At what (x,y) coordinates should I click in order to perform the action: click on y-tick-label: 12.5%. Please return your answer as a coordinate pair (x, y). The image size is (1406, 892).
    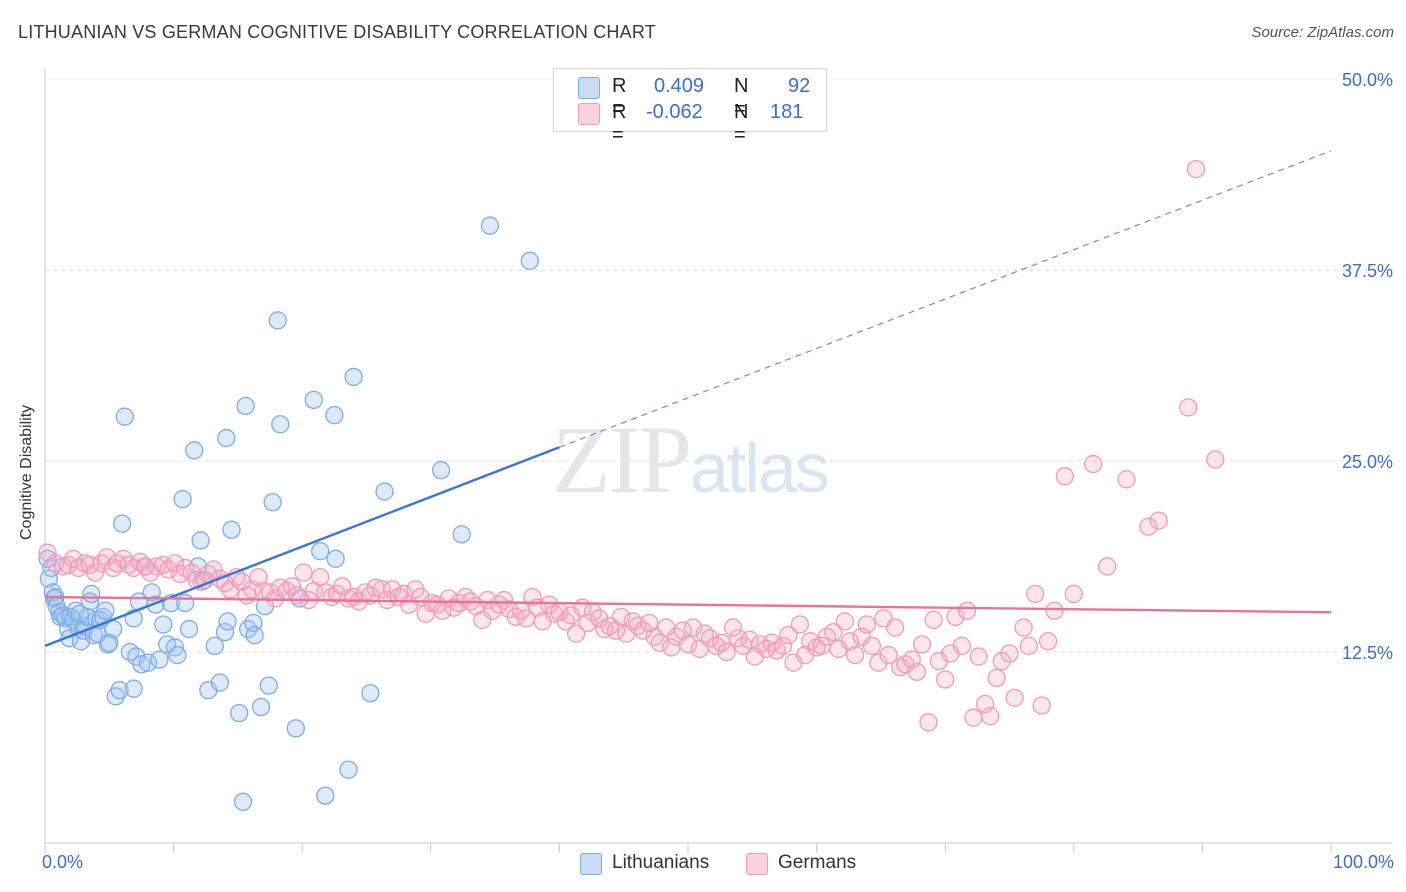
    Looking at the image, I should click on (1367, 653).